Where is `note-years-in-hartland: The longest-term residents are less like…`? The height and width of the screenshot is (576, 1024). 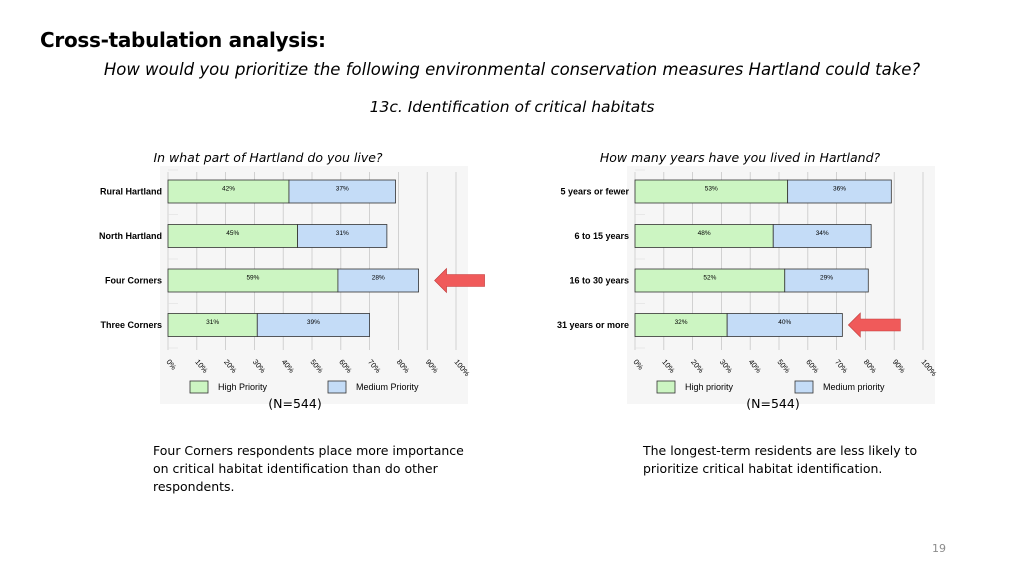
note-years-in-hartland: The longest-term residents are less like… is located at coordinates (780, 459).